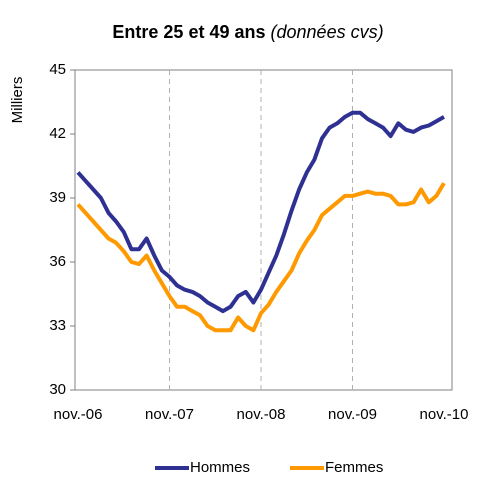 This screenshot has width=485, height=480. Describe the element at coordinates (444, 414) in the screenshot. I see `x-tick-label: nov.-10` at that location.